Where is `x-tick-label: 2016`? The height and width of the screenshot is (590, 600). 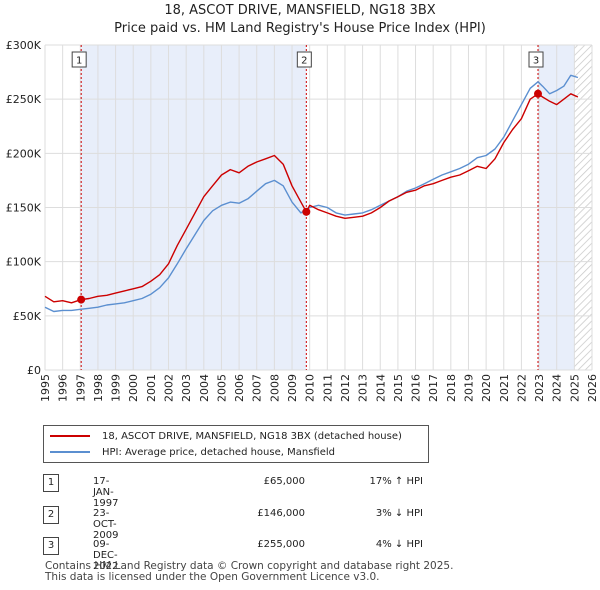
x-tick-label: 2016 is located at coordinates (416, 388).